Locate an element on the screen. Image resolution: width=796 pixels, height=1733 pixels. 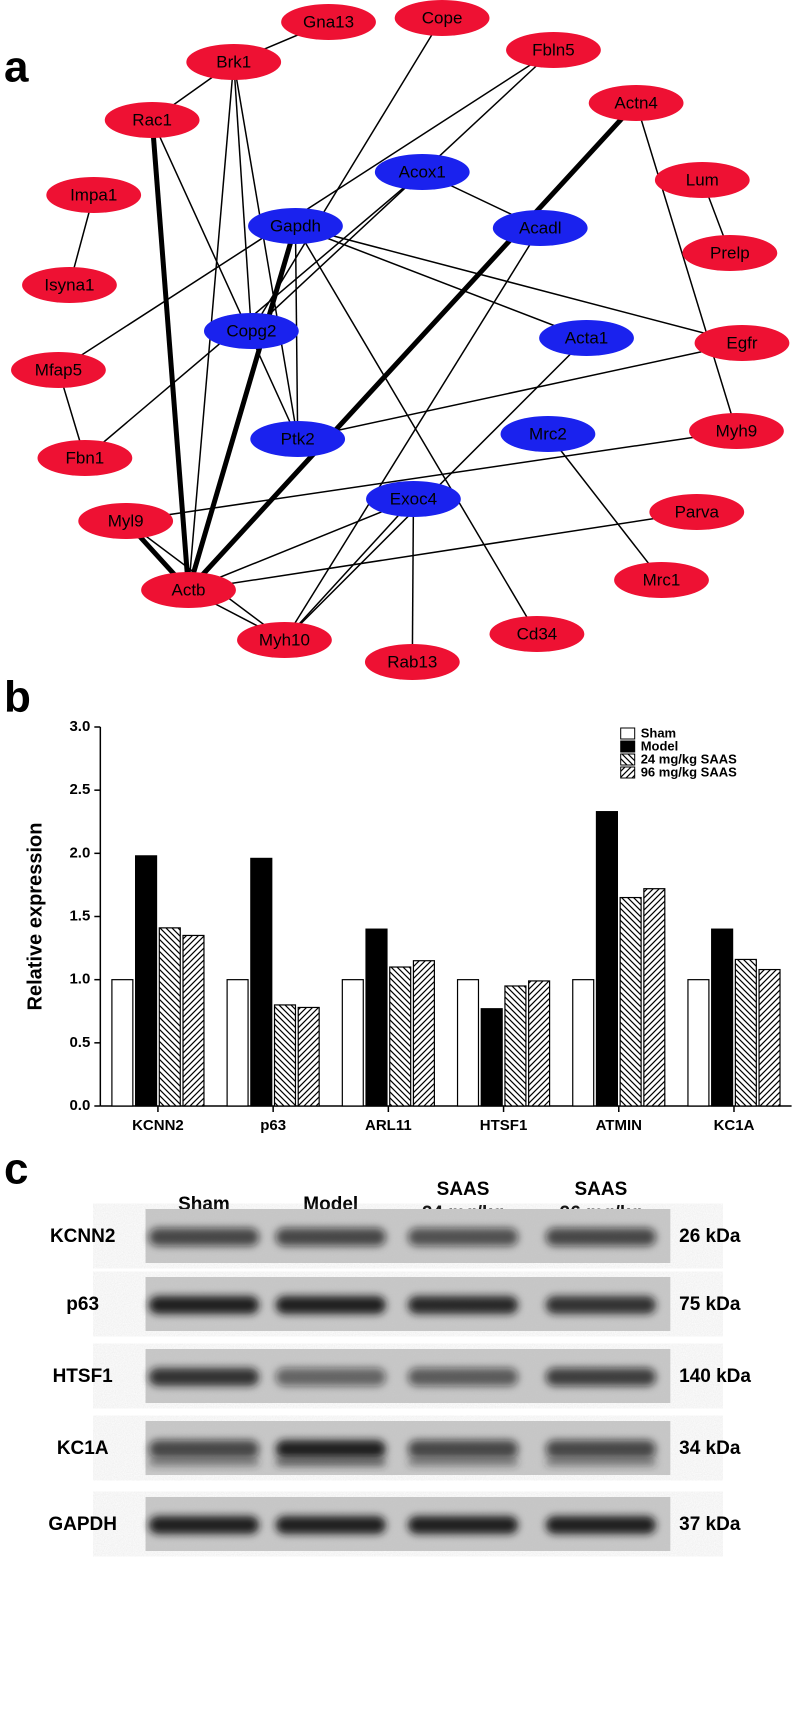
node-label: Copg2 is located at coordinates (251, 330).